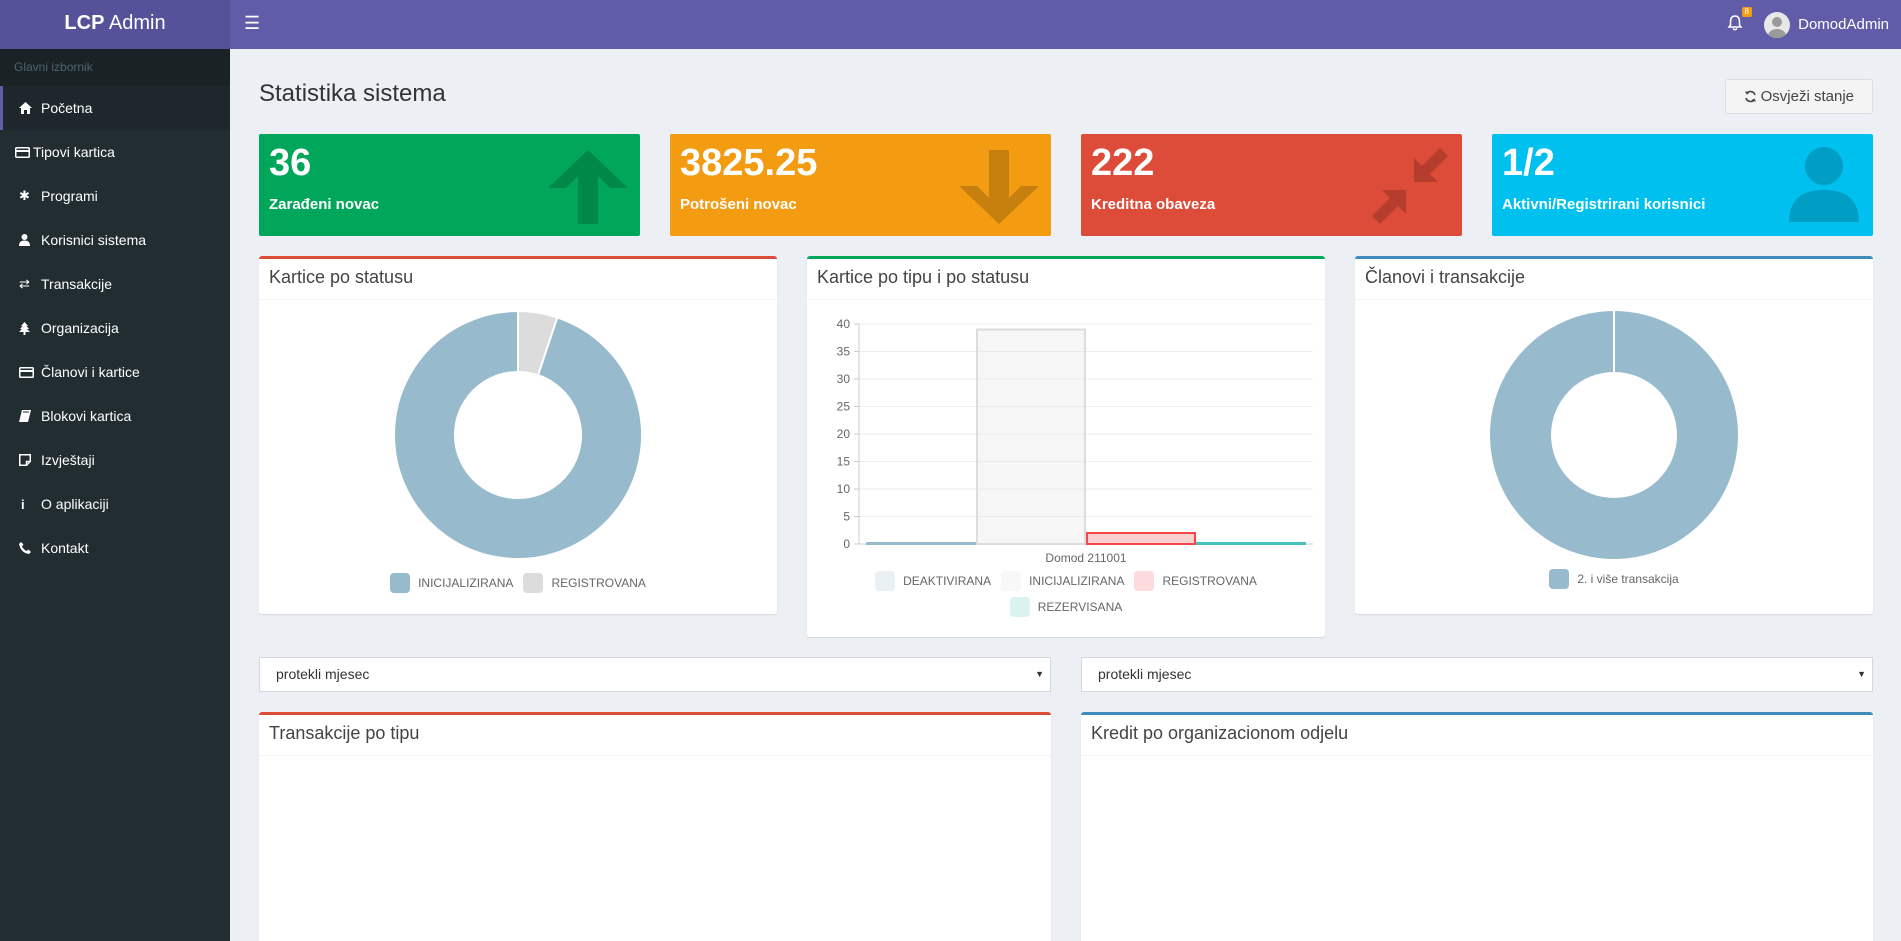 This screenshot has height=941, width=1901. Describe the element at coordinates (115, 196) in the screenshot. I see `sidebar-item-programi: ✱ Programi` at that location.